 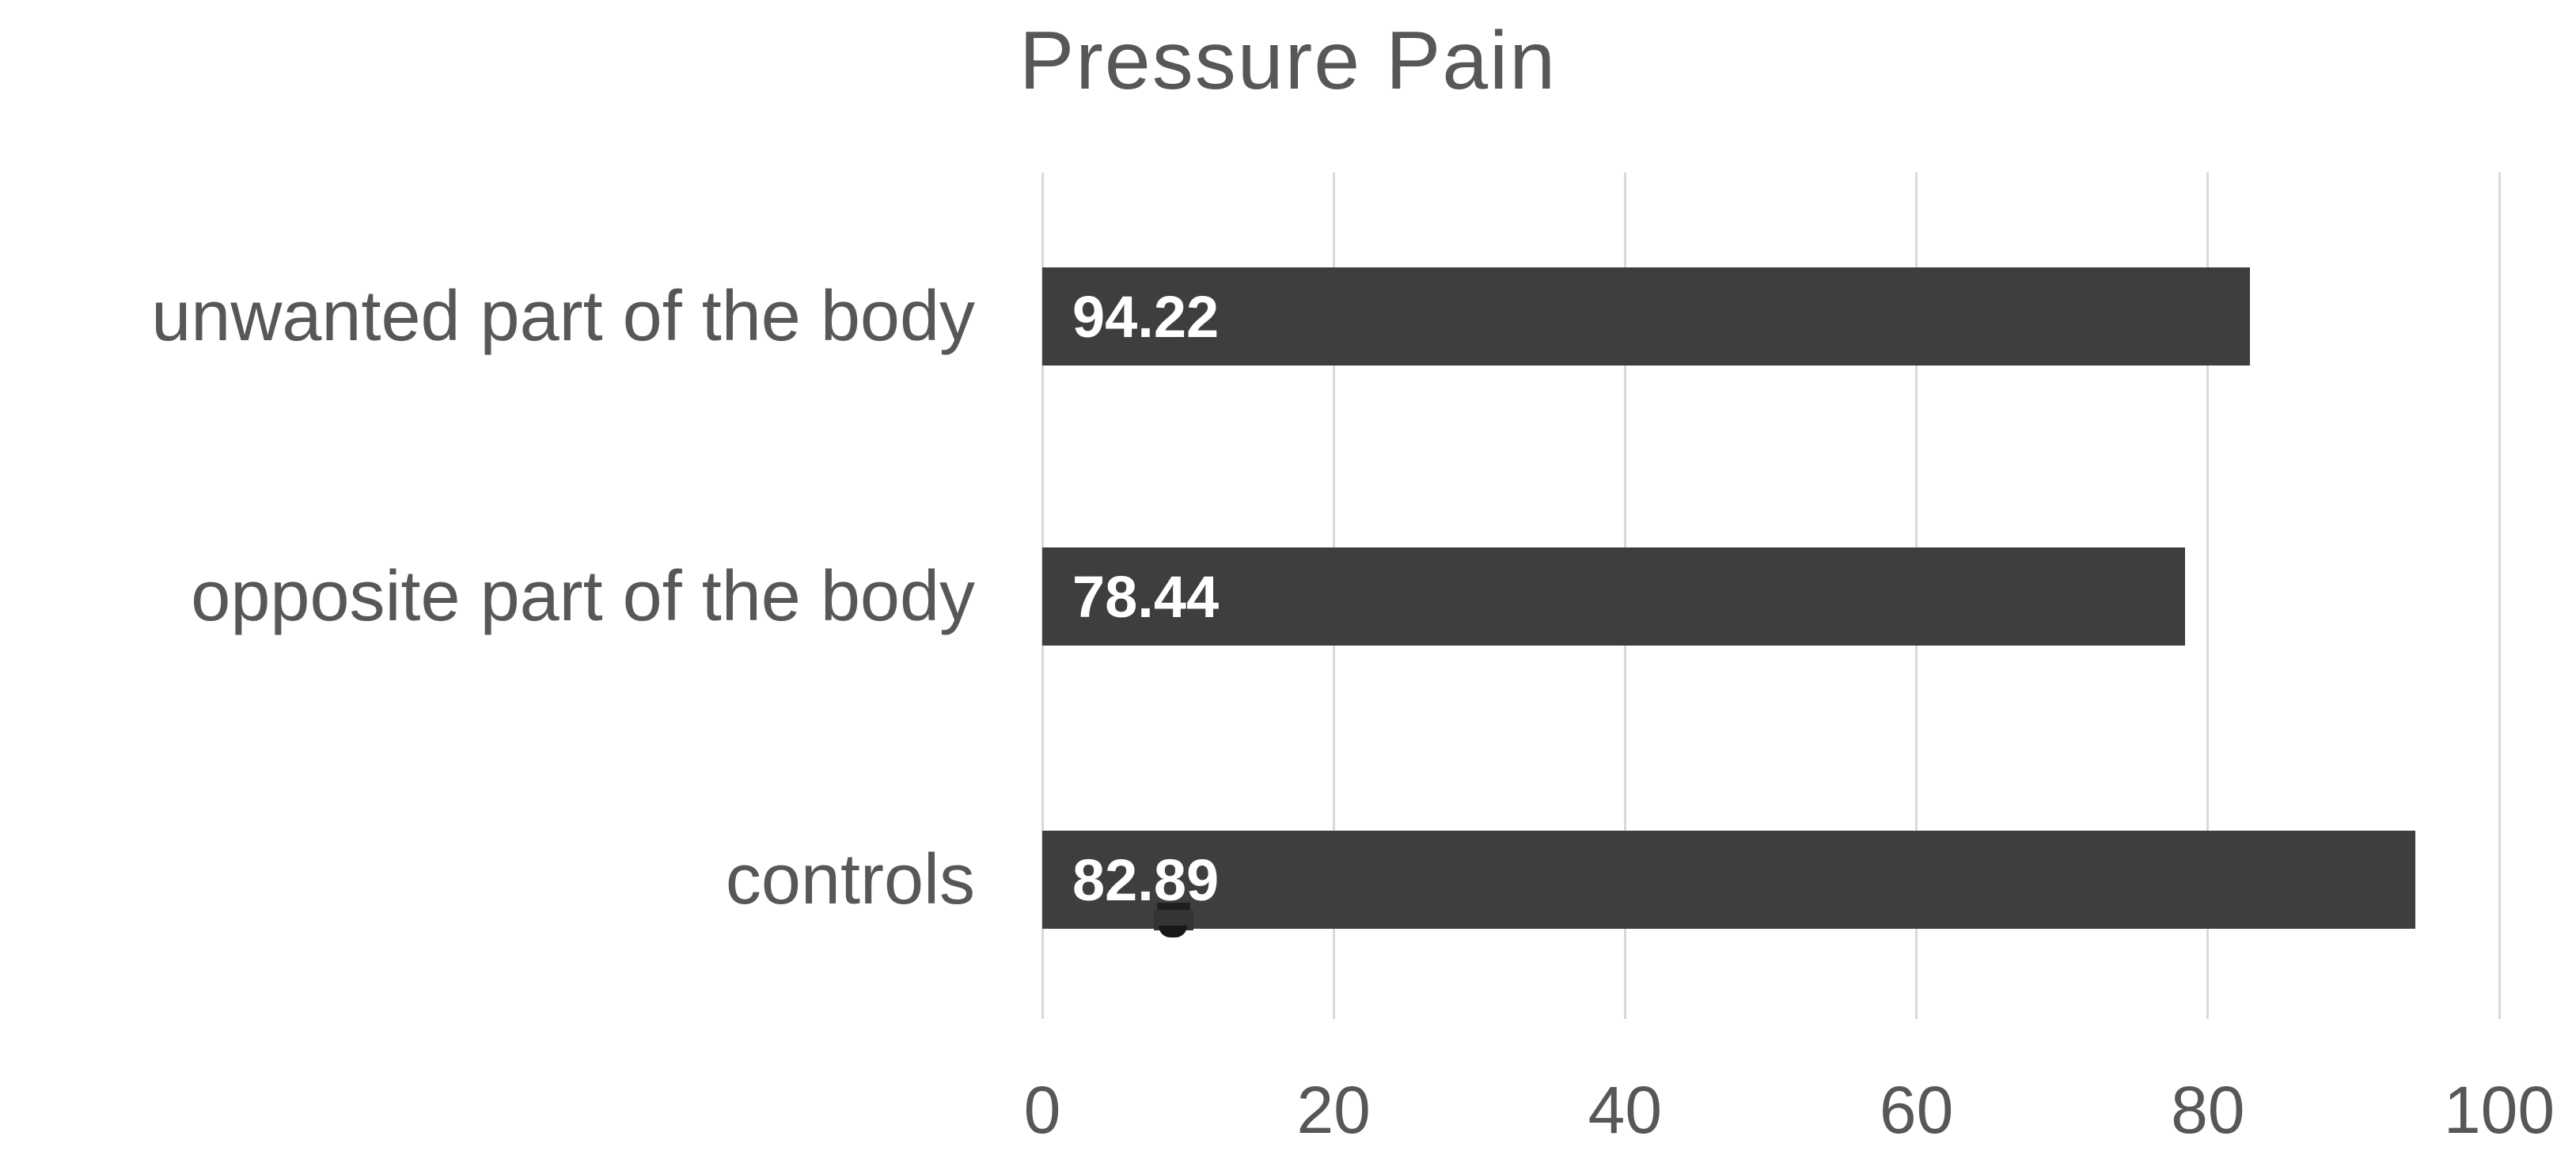 I want to click on x-axis-tick-label: 100, so click(x=2499, y=1110).